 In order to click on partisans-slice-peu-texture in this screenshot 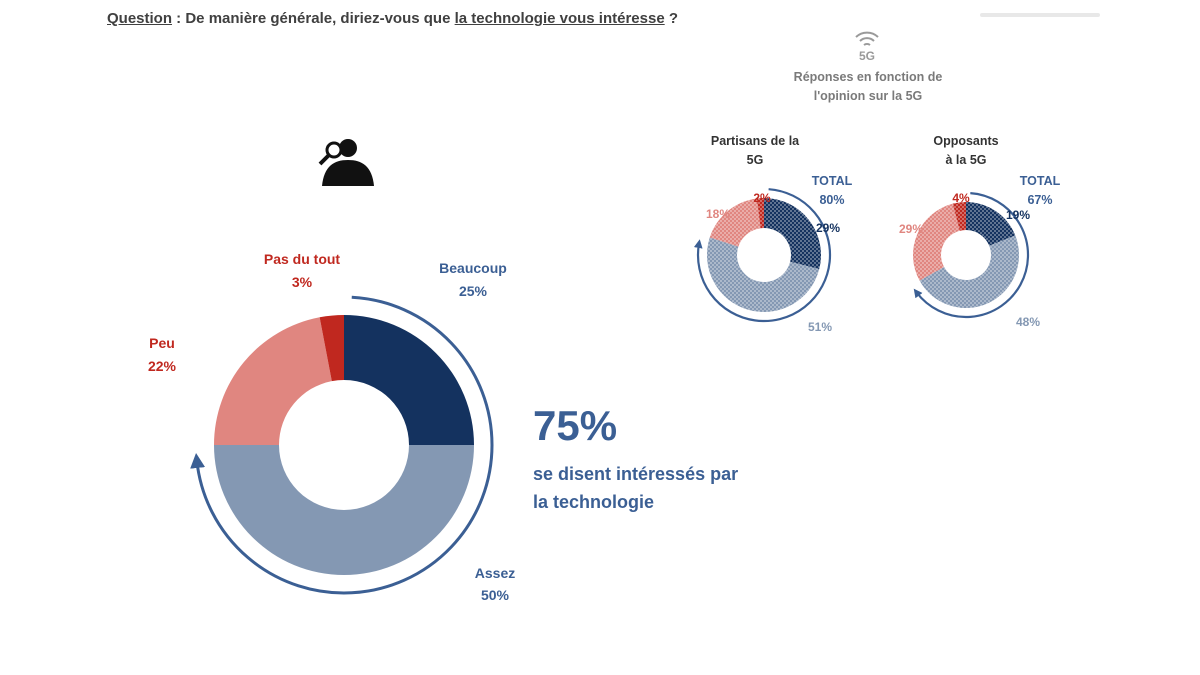, I will do `click(735, 222)`.